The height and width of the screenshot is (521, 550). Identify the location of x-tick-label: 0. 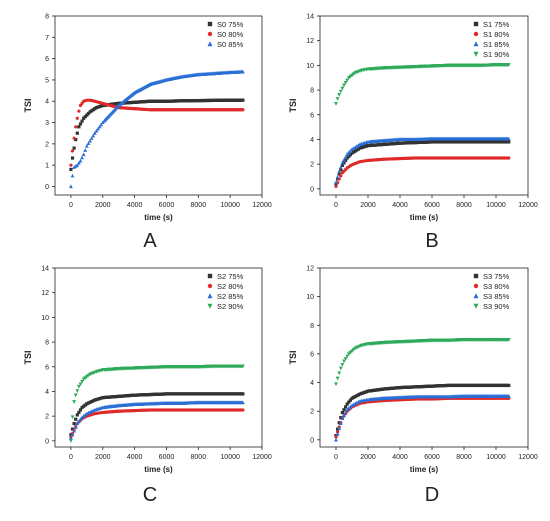
(336, 457).